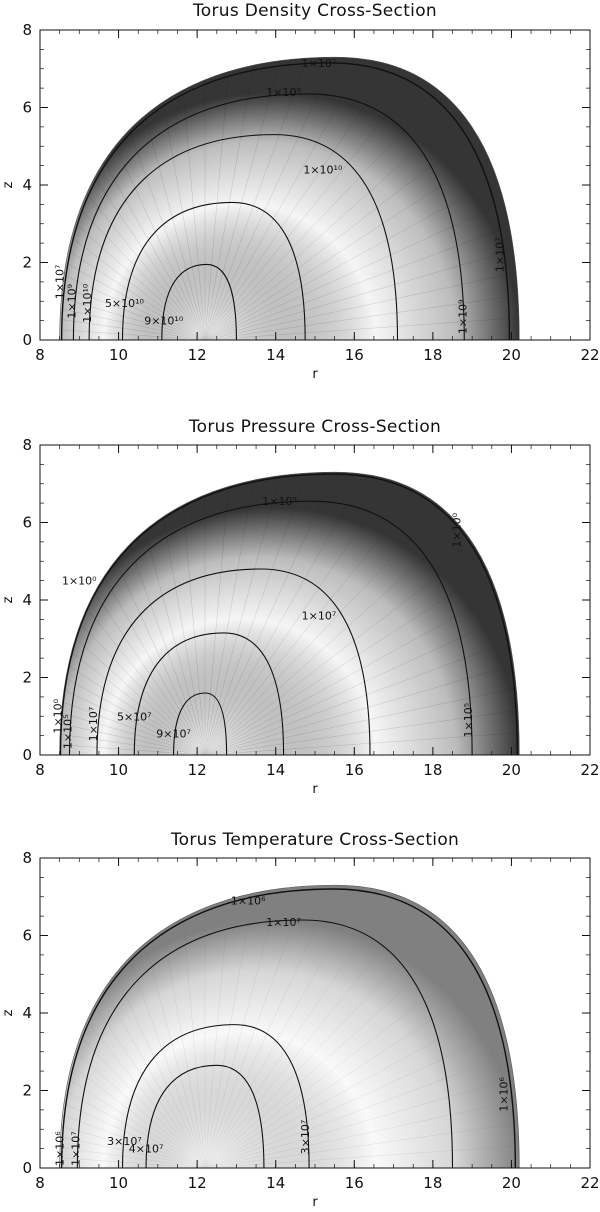 Image resolution: width=600 pixels, height=1212 pixels. Describe the element at coordinates (314, 427) in the screenshot. I see `chart-title: Torus Pressure Cross-Section` at that location.